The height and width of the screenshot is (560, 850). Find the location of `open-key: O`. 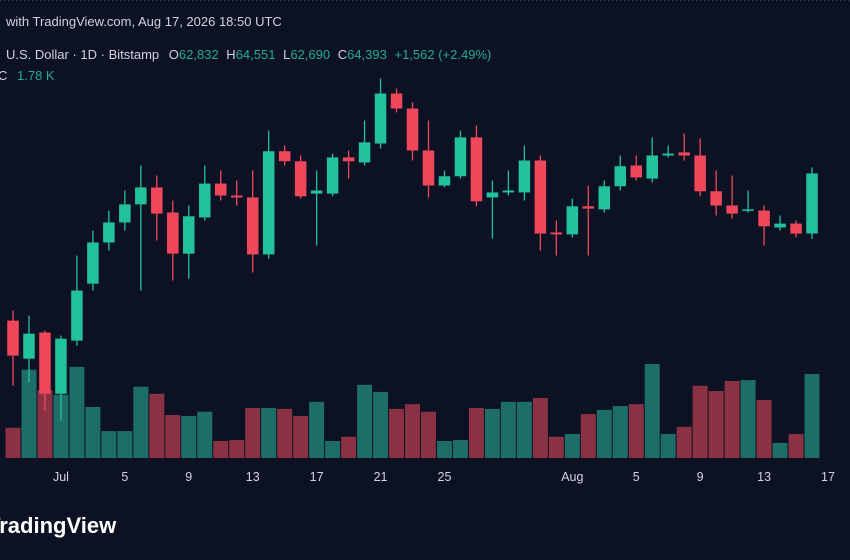

open-key: O is located at coordinates (174, 54).